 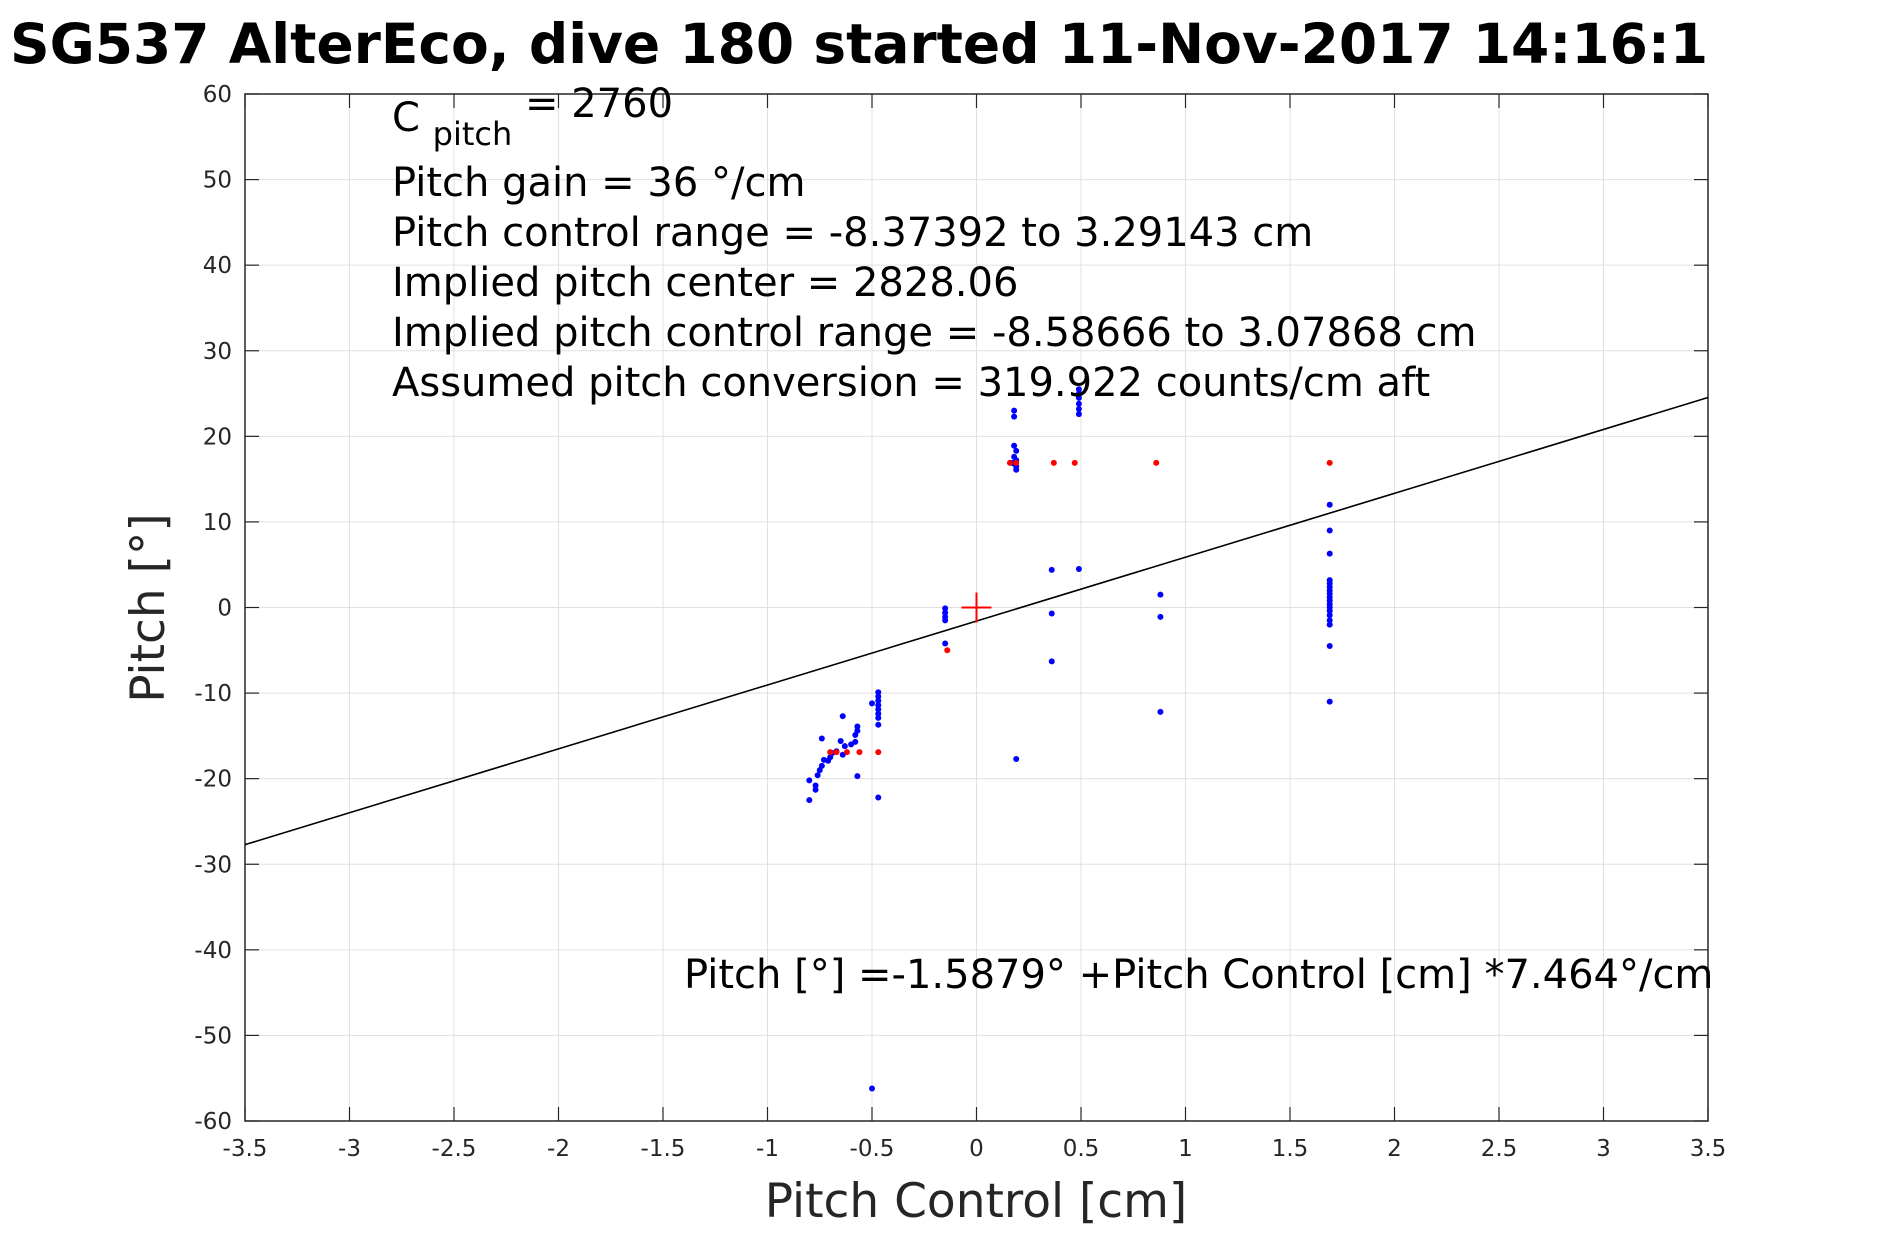 I want to click on x-tick-label: 1, so click(x=1185, y=1149).